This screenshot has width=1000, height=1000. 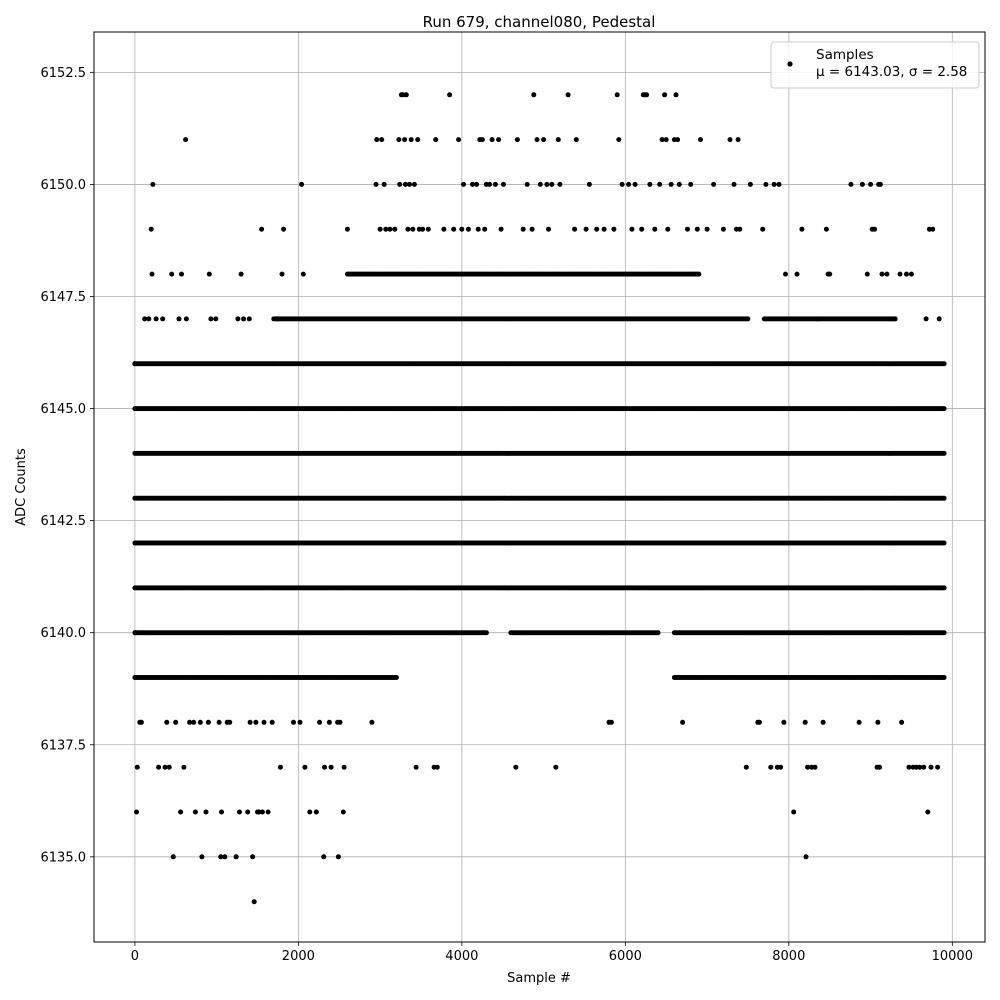 What do you see at coordinates (790, 64) in the screenshot?
I see `legend-marker` at bounding box center [790, 64].